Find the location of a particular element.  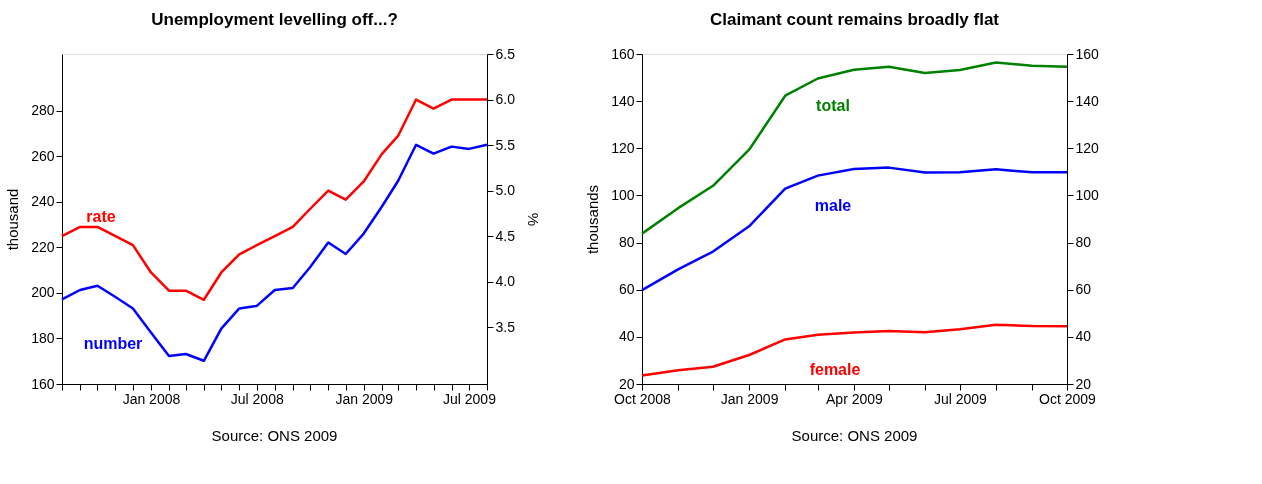

y2-tick-label: 6.0 is located at coordinates (505, 99).